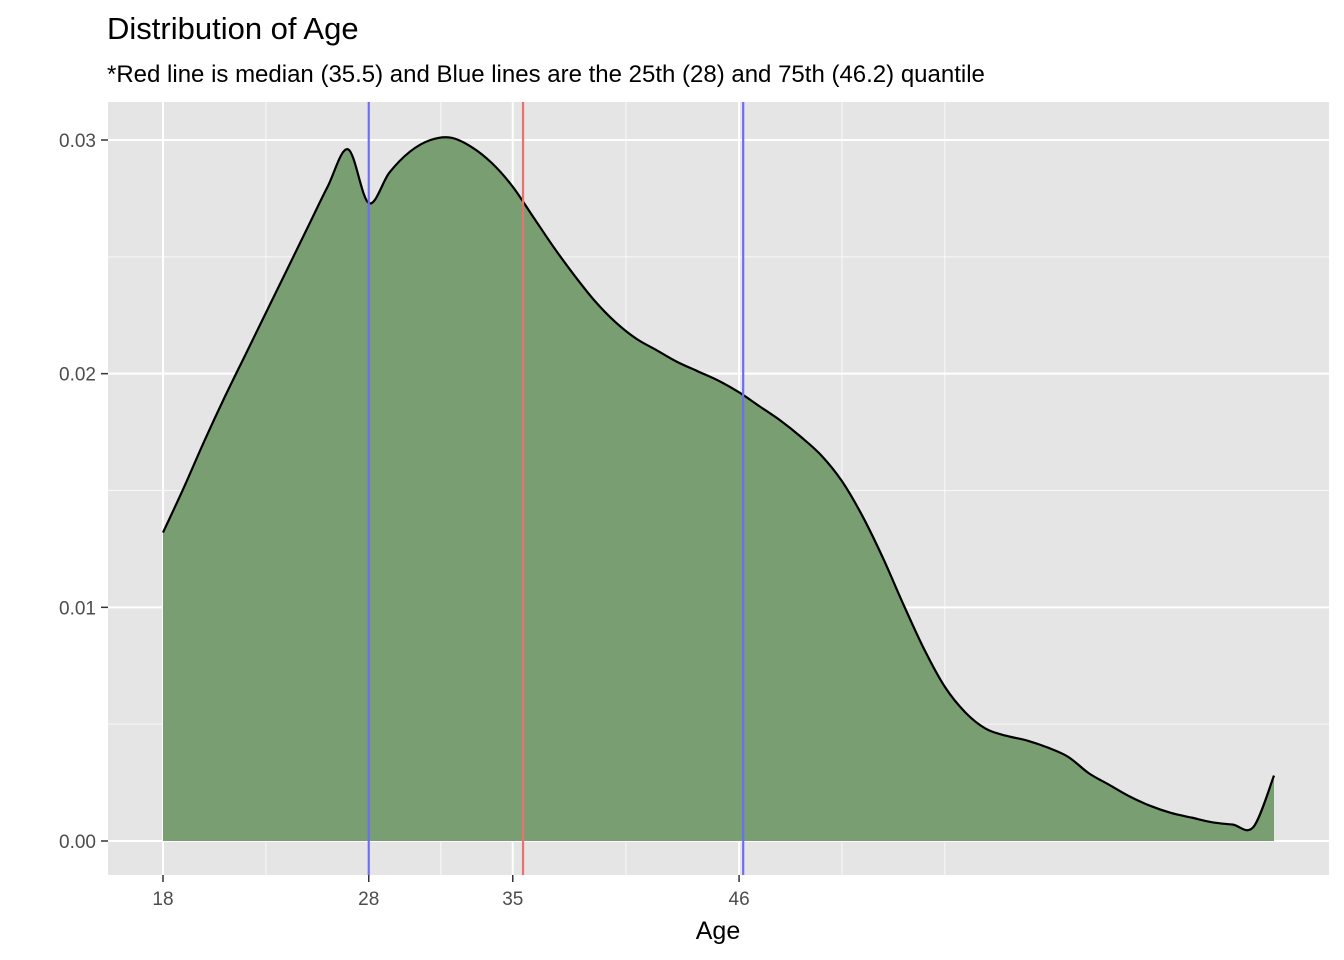 The image size is (1344, 960). Describe the element at coordinates (233, 28) in the screenshot. I see `chart-title: Distribution of Age` at that location.